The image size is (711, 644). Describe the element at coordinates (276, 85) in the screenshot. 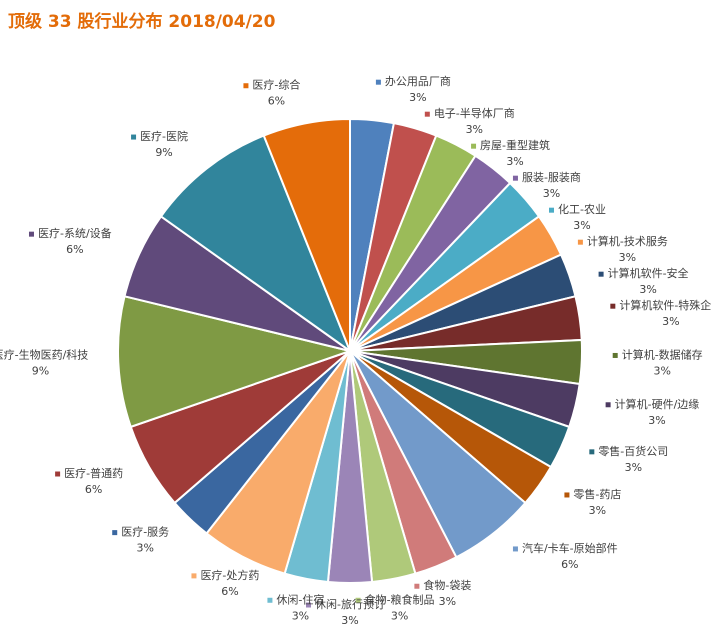

I see `data-label: 医疗-综合` at that location.